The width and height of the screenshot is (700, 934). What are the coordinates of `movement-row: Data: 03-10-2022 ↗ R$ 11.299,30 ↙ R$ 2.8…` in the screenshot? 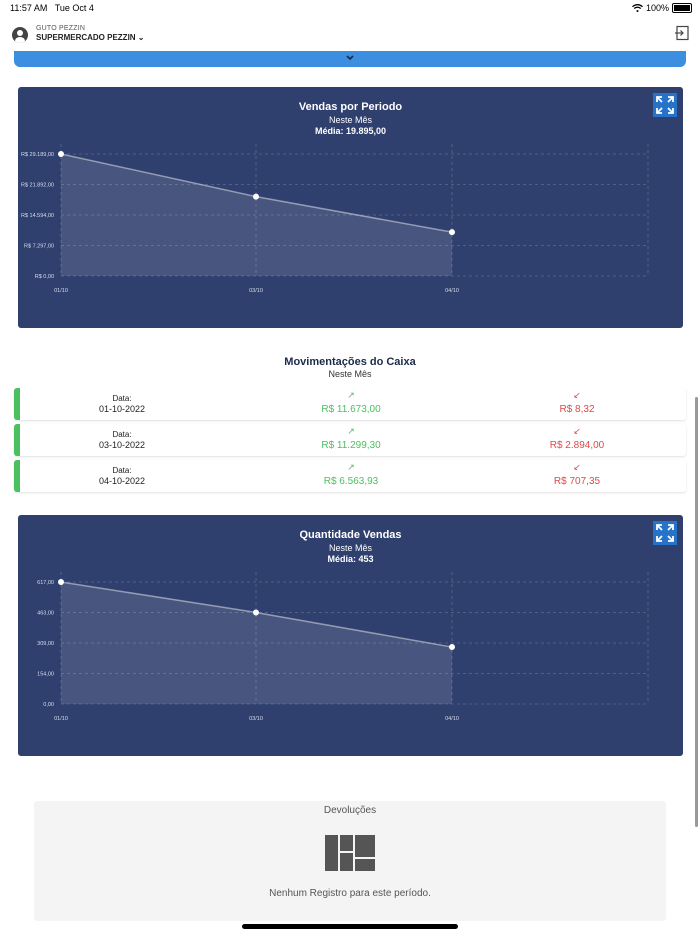 It's located at (350, 440).